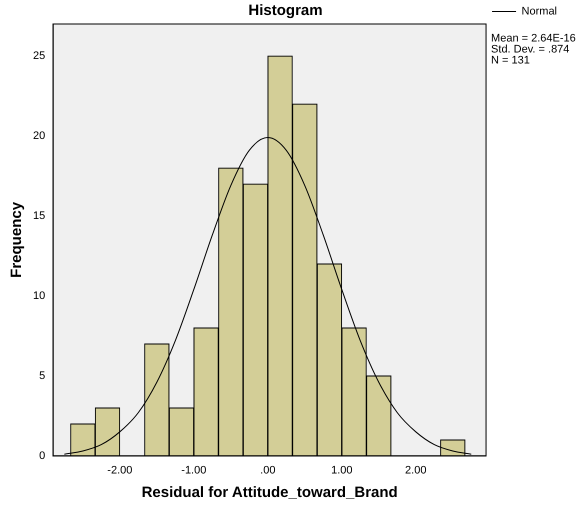  Describe the element at coordinates (39, 296) in the screenshot. I see `y-tick-label: 10` at that location.